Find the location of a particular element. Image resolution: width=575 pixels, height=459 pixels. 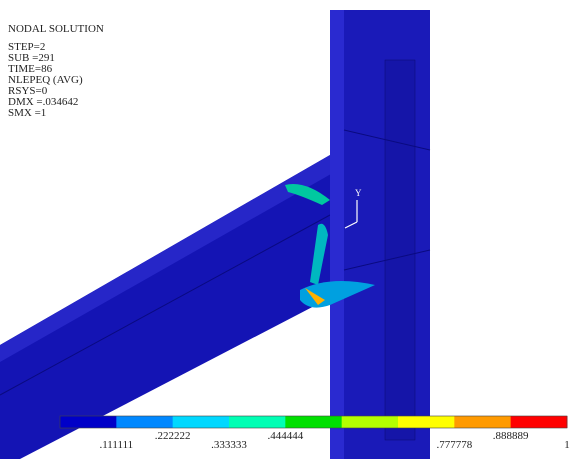

mesh-region is located at coordinates (400, 250).